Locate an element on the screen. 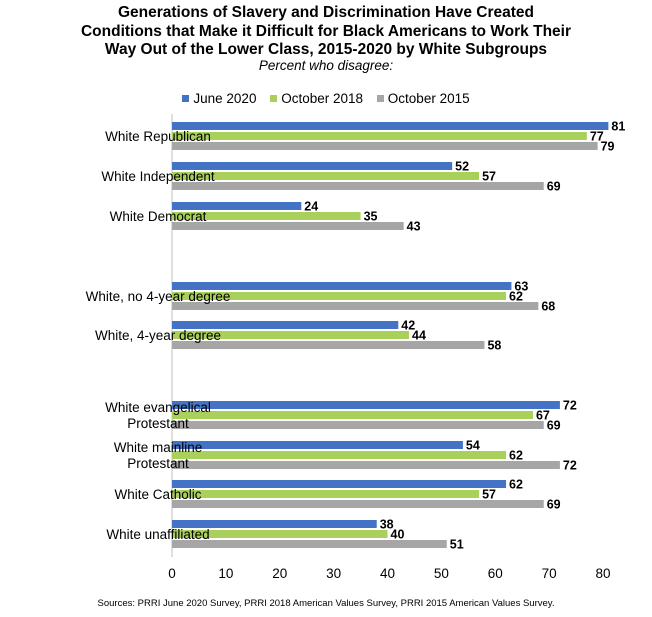 The width and height of the screenshot is (652, 617). legend-label: October 2018 is located at coordinates (322, 98).